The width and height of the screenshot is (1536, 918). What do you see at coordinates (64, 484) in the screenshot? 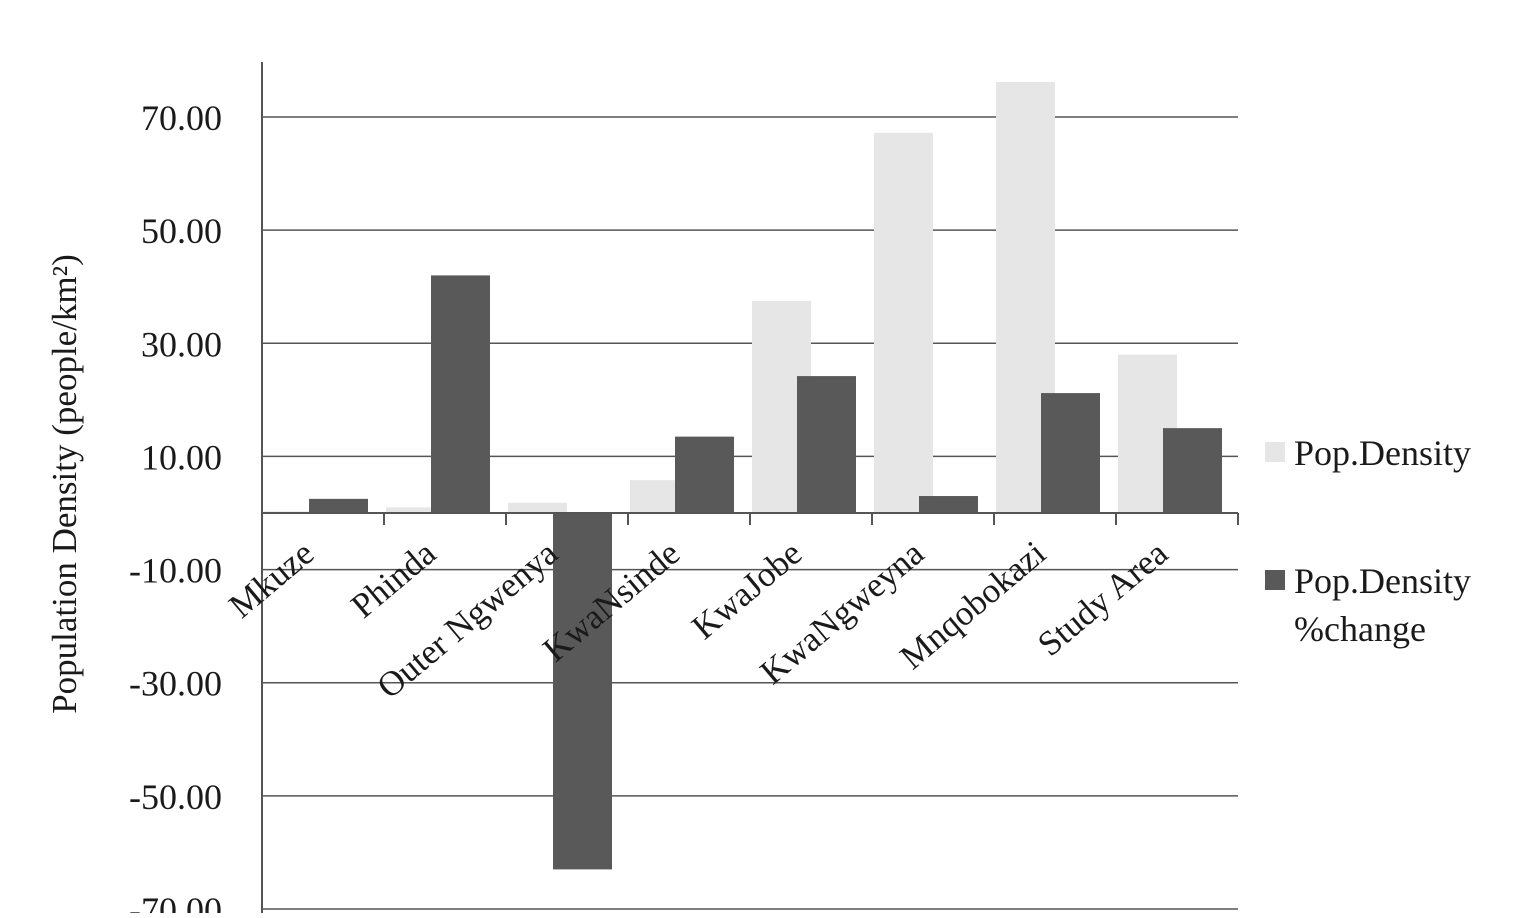
I see `y-axis-title: Population Density (people/km²)` at bounding box center [64, 484].